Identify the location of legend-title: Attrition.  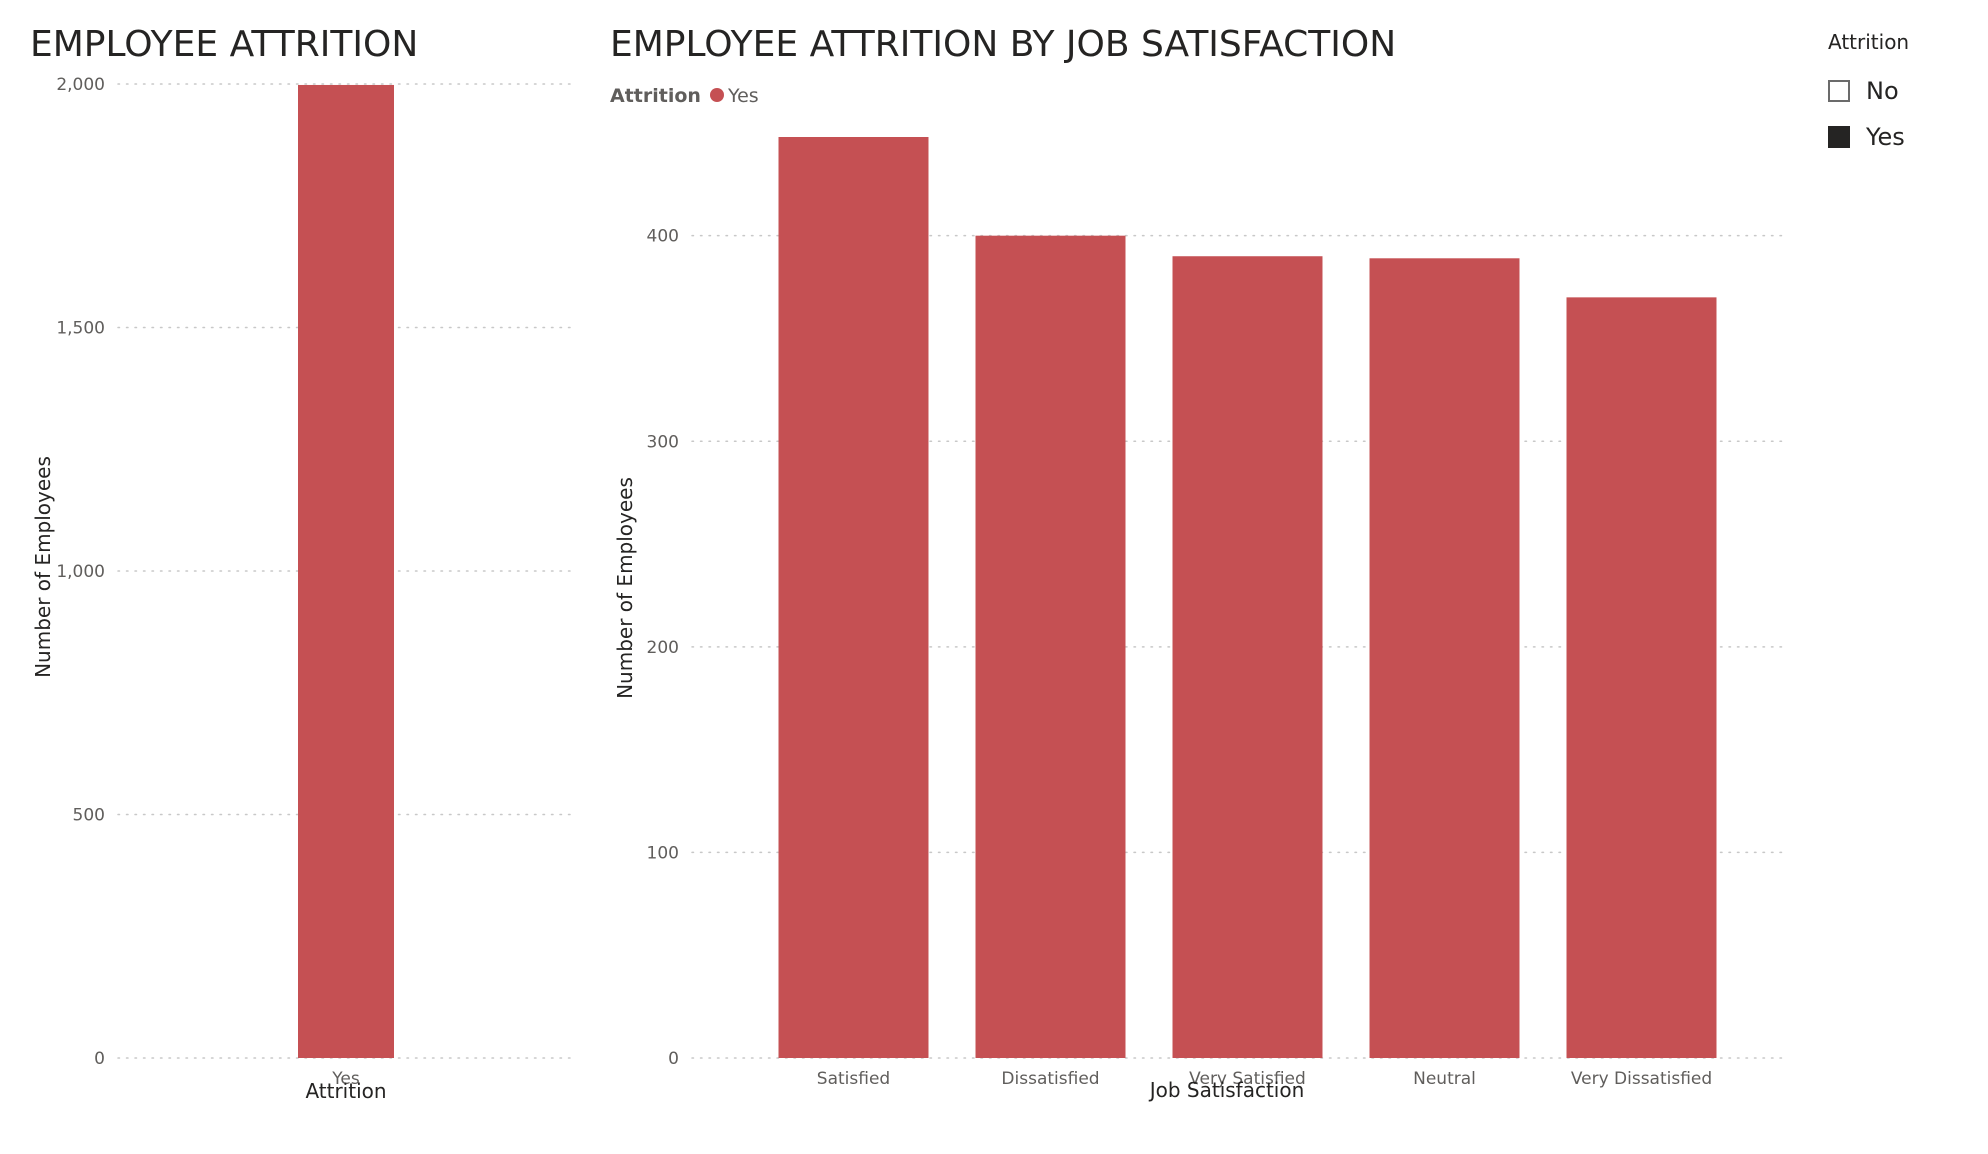
(655, 96).